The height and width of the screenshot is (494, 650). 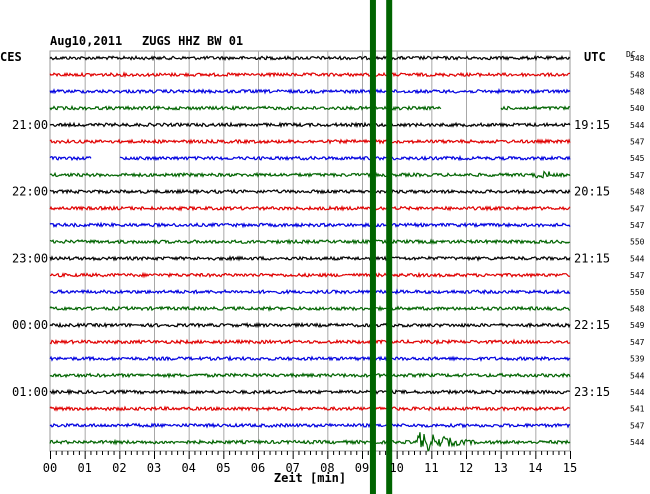 I want to click on x-tick-label: 09, so click(x=362, y=468).